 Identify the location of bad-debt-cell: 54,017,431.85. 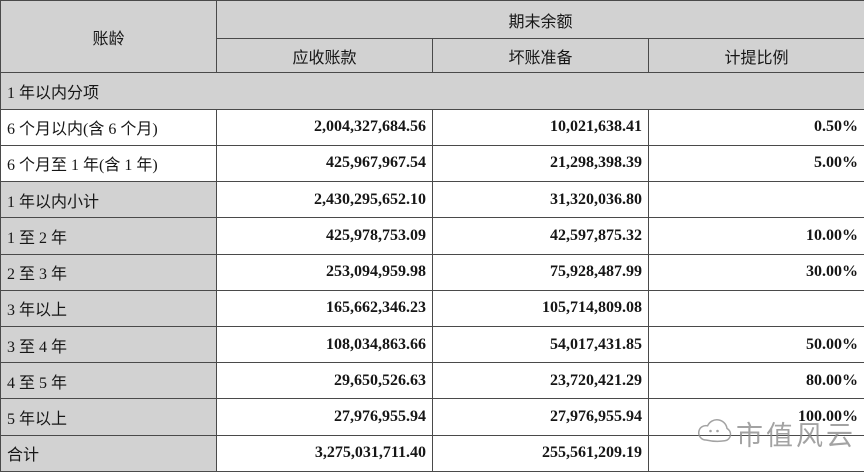
(540, 344).